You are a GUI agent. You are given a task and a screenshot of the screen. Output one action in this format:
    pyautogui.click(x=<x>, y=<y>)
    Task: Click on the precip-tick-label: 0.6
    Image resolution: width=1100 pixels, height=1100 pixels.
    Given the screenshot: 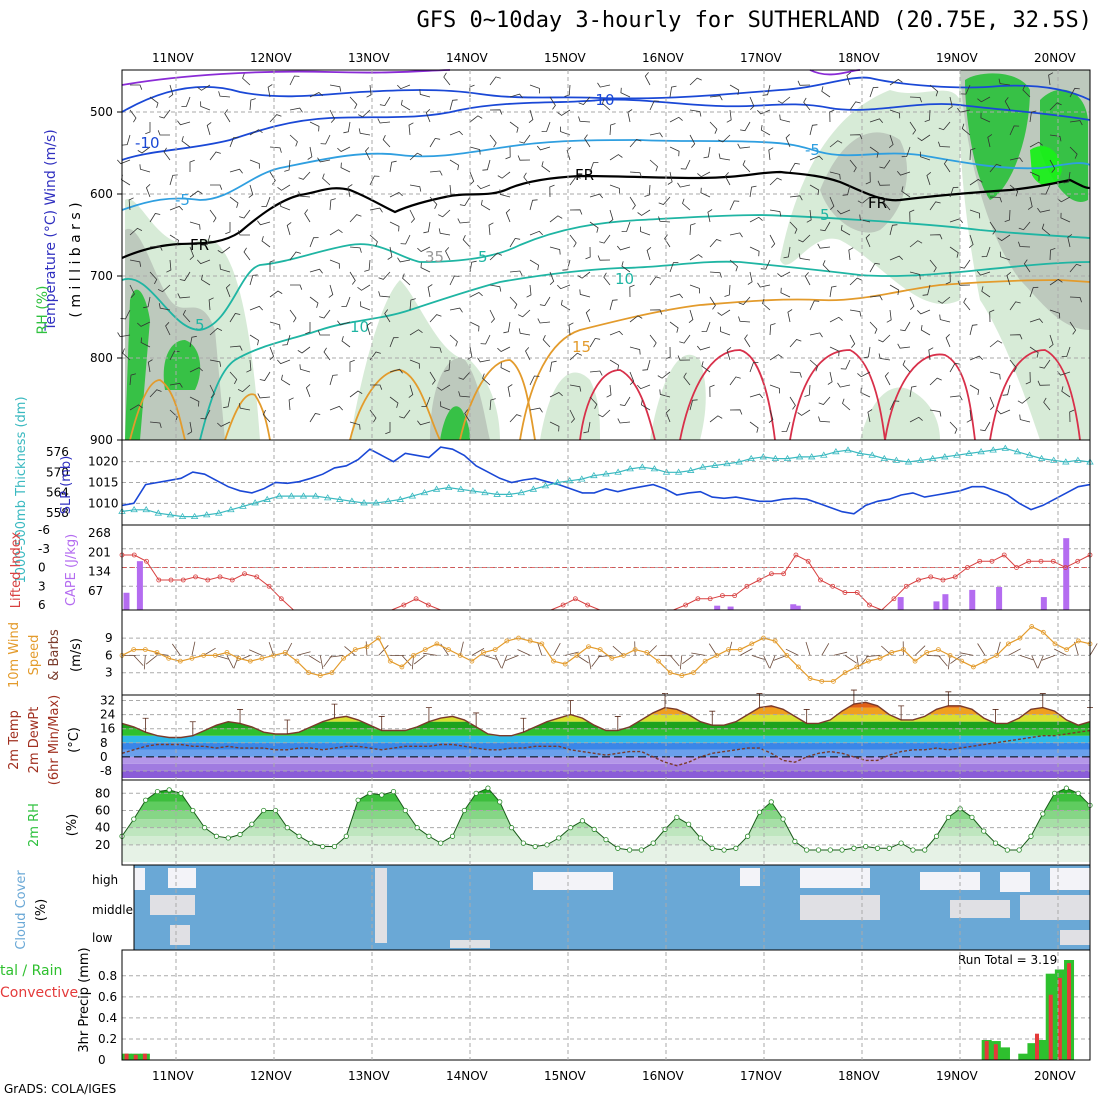 What is the action you would take?
    pyautogui.click(x=107, y=997)
    